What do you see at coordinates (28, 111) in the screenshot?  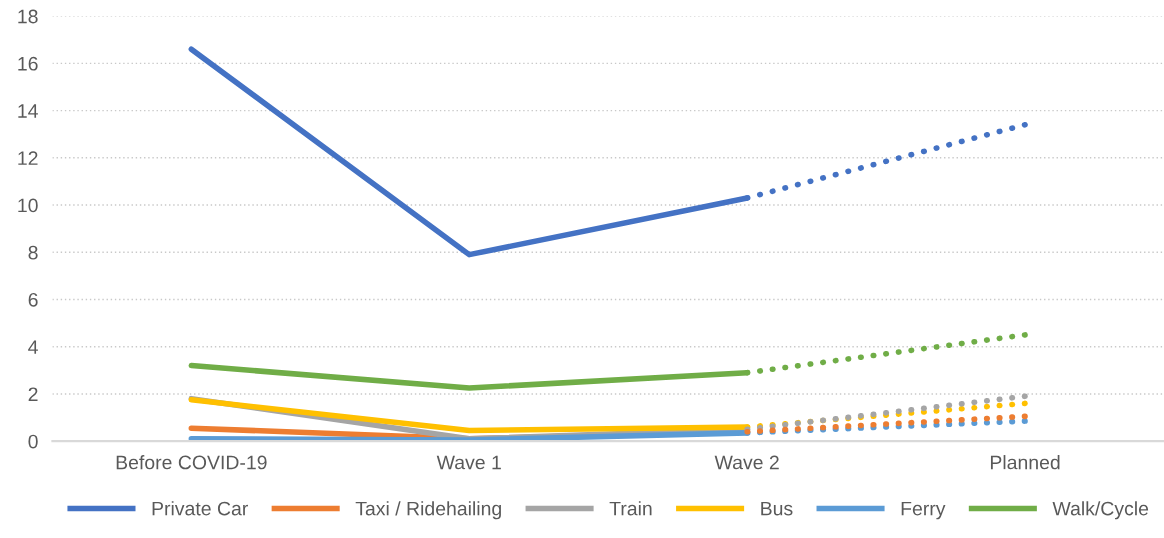 I see `y-tick-label: 14` at bounding box center [28, 111].